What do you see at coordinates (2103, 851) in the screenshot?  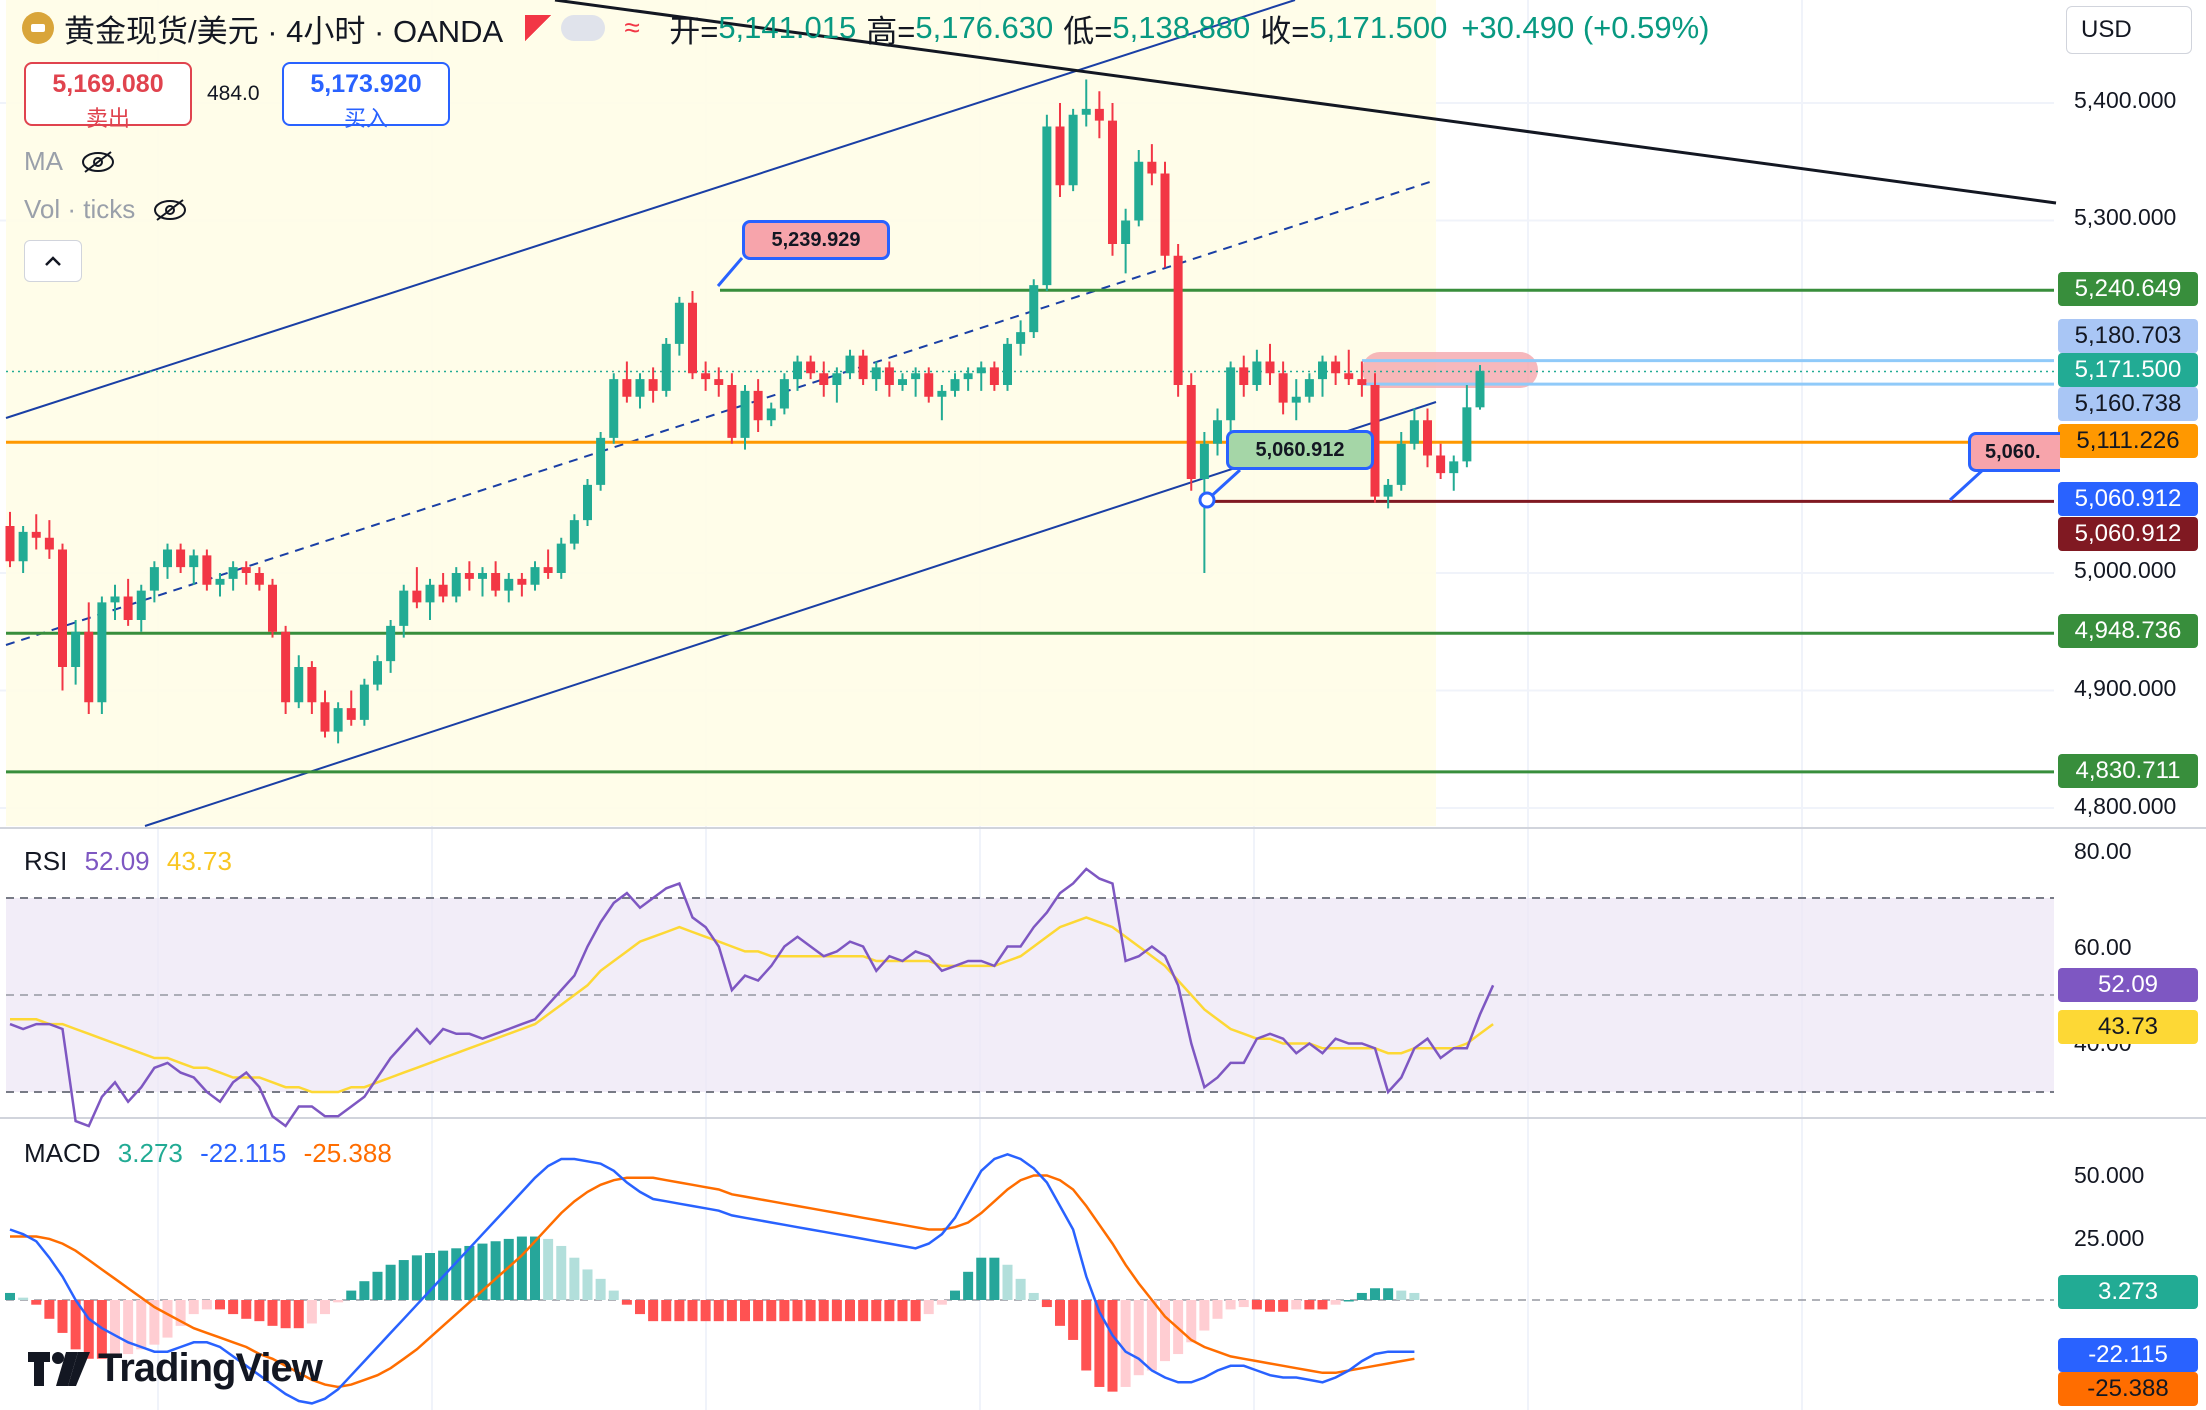 I see `rsi-axis-label: 80.00` at bounding box center [2103, 851].